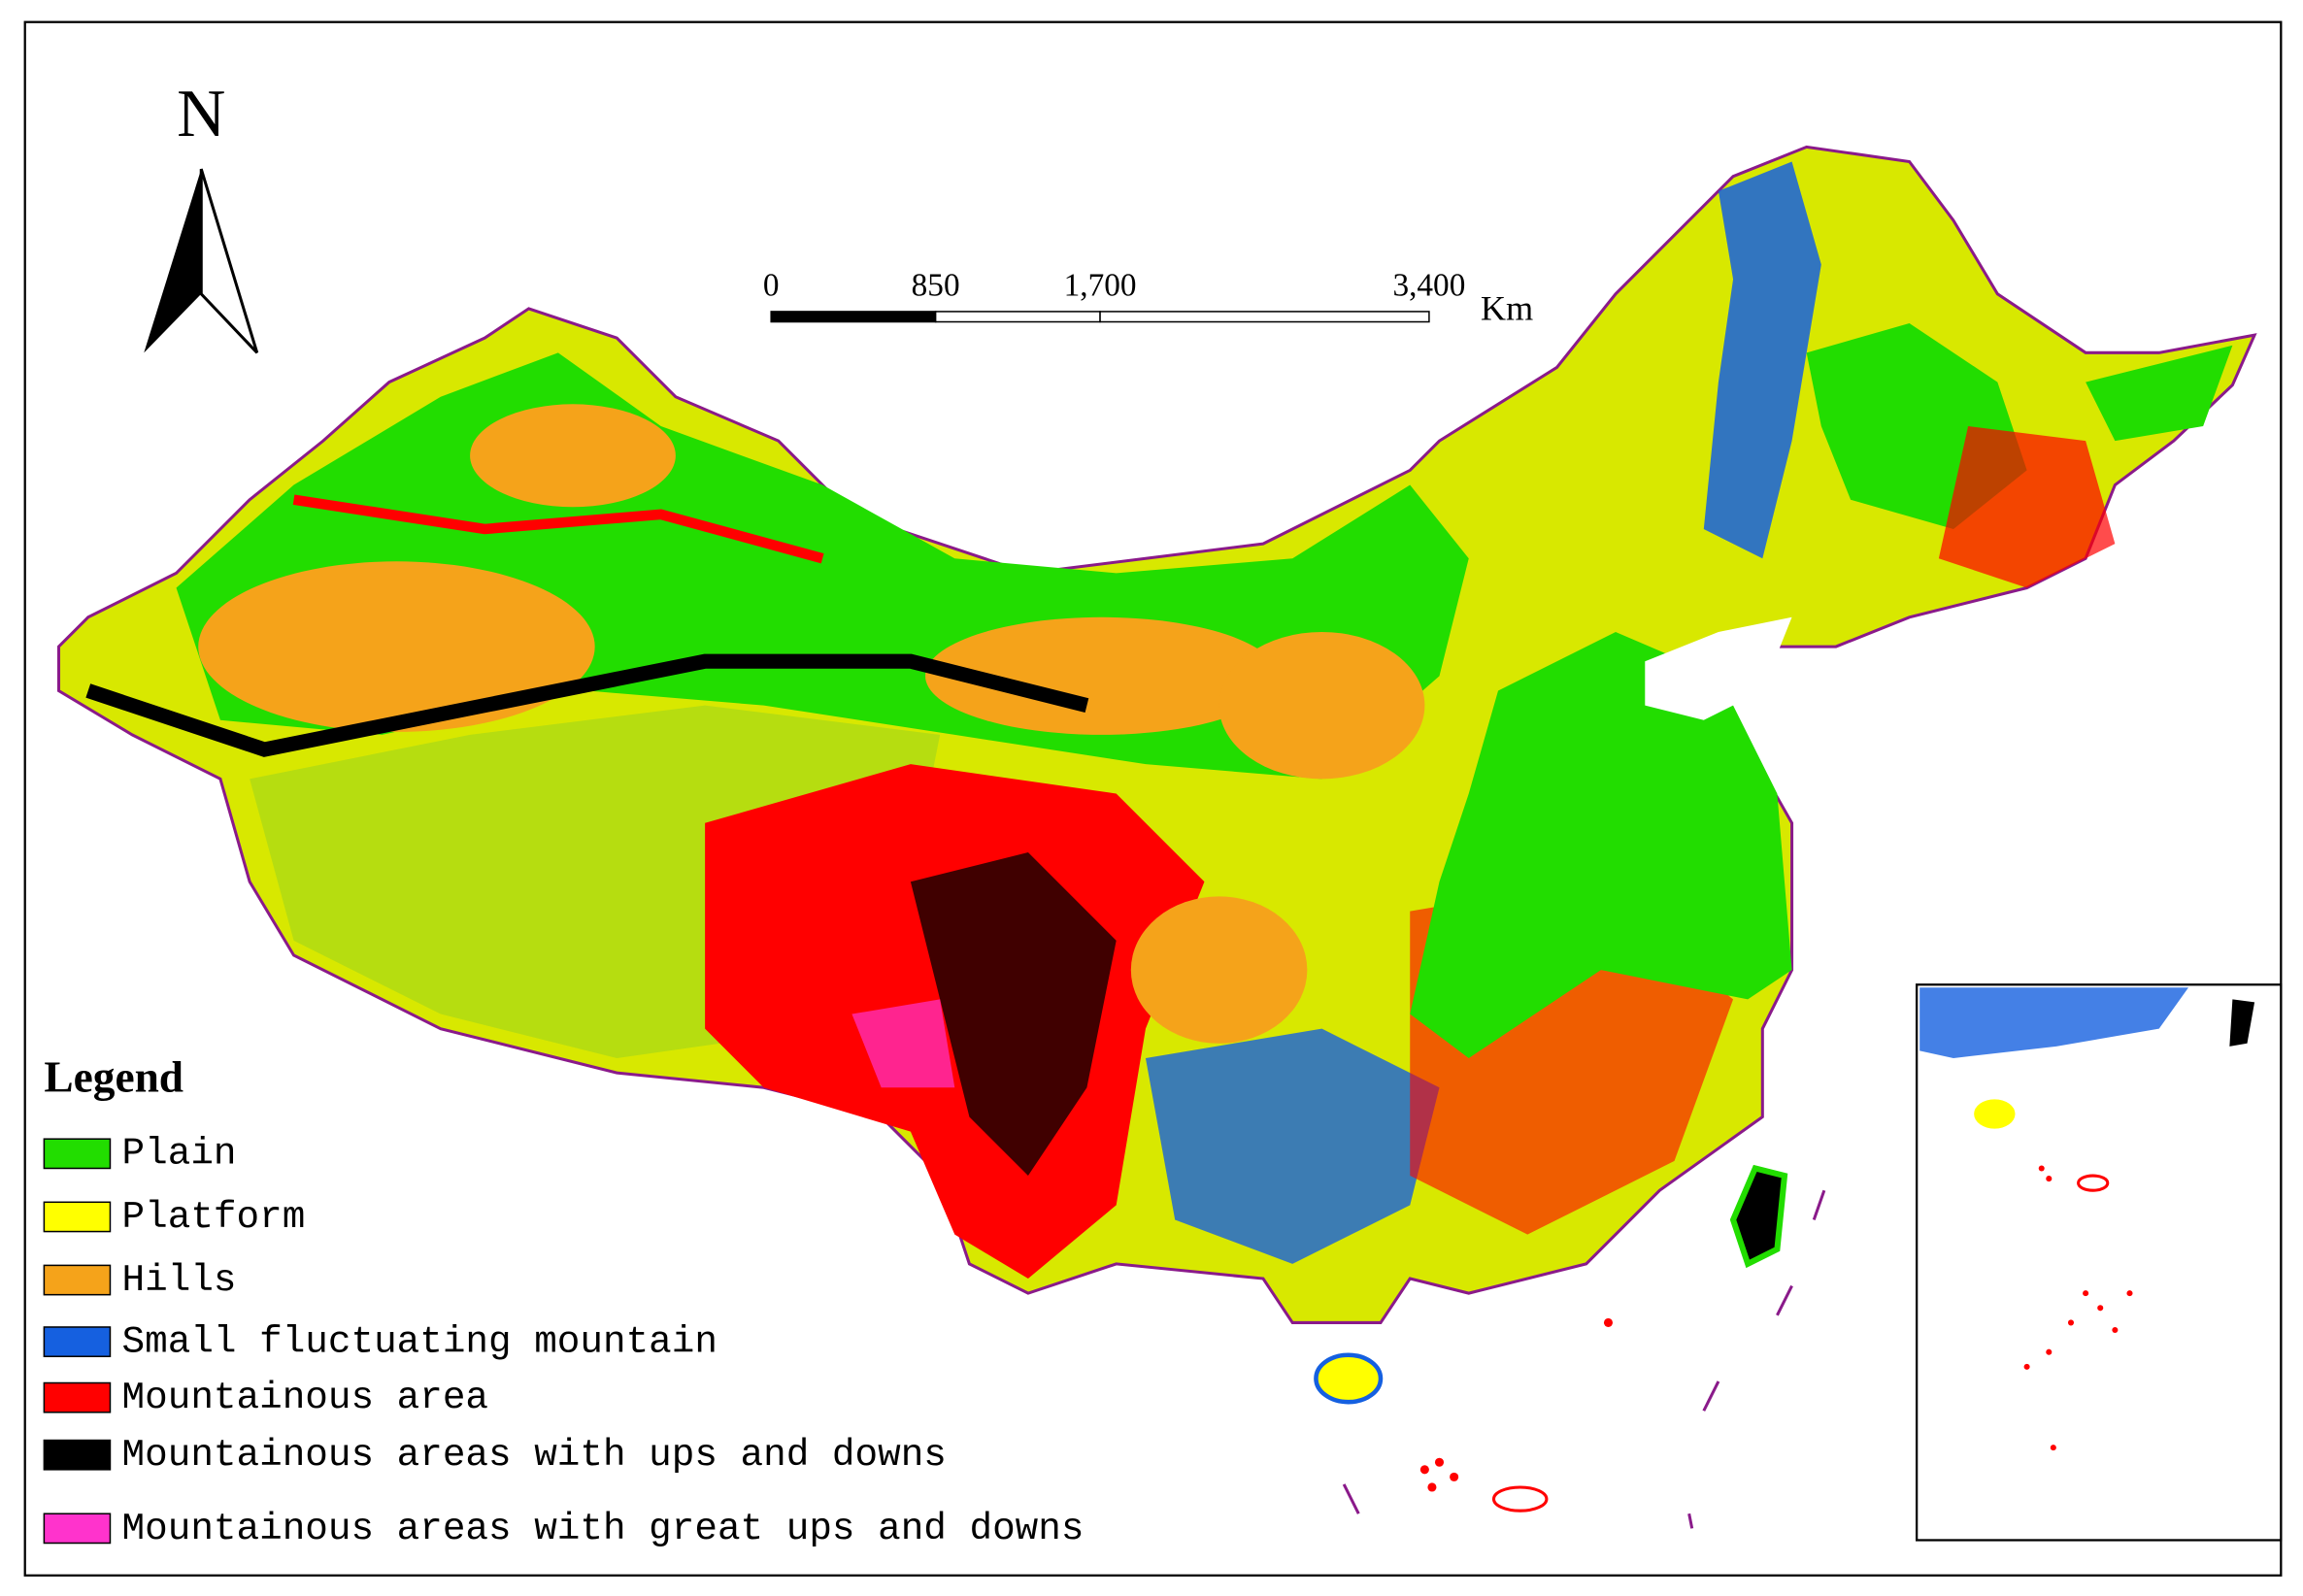 This screenshot has width=2303, height=1596. I want to click on legend-title: Legend, so click(114, 1077).